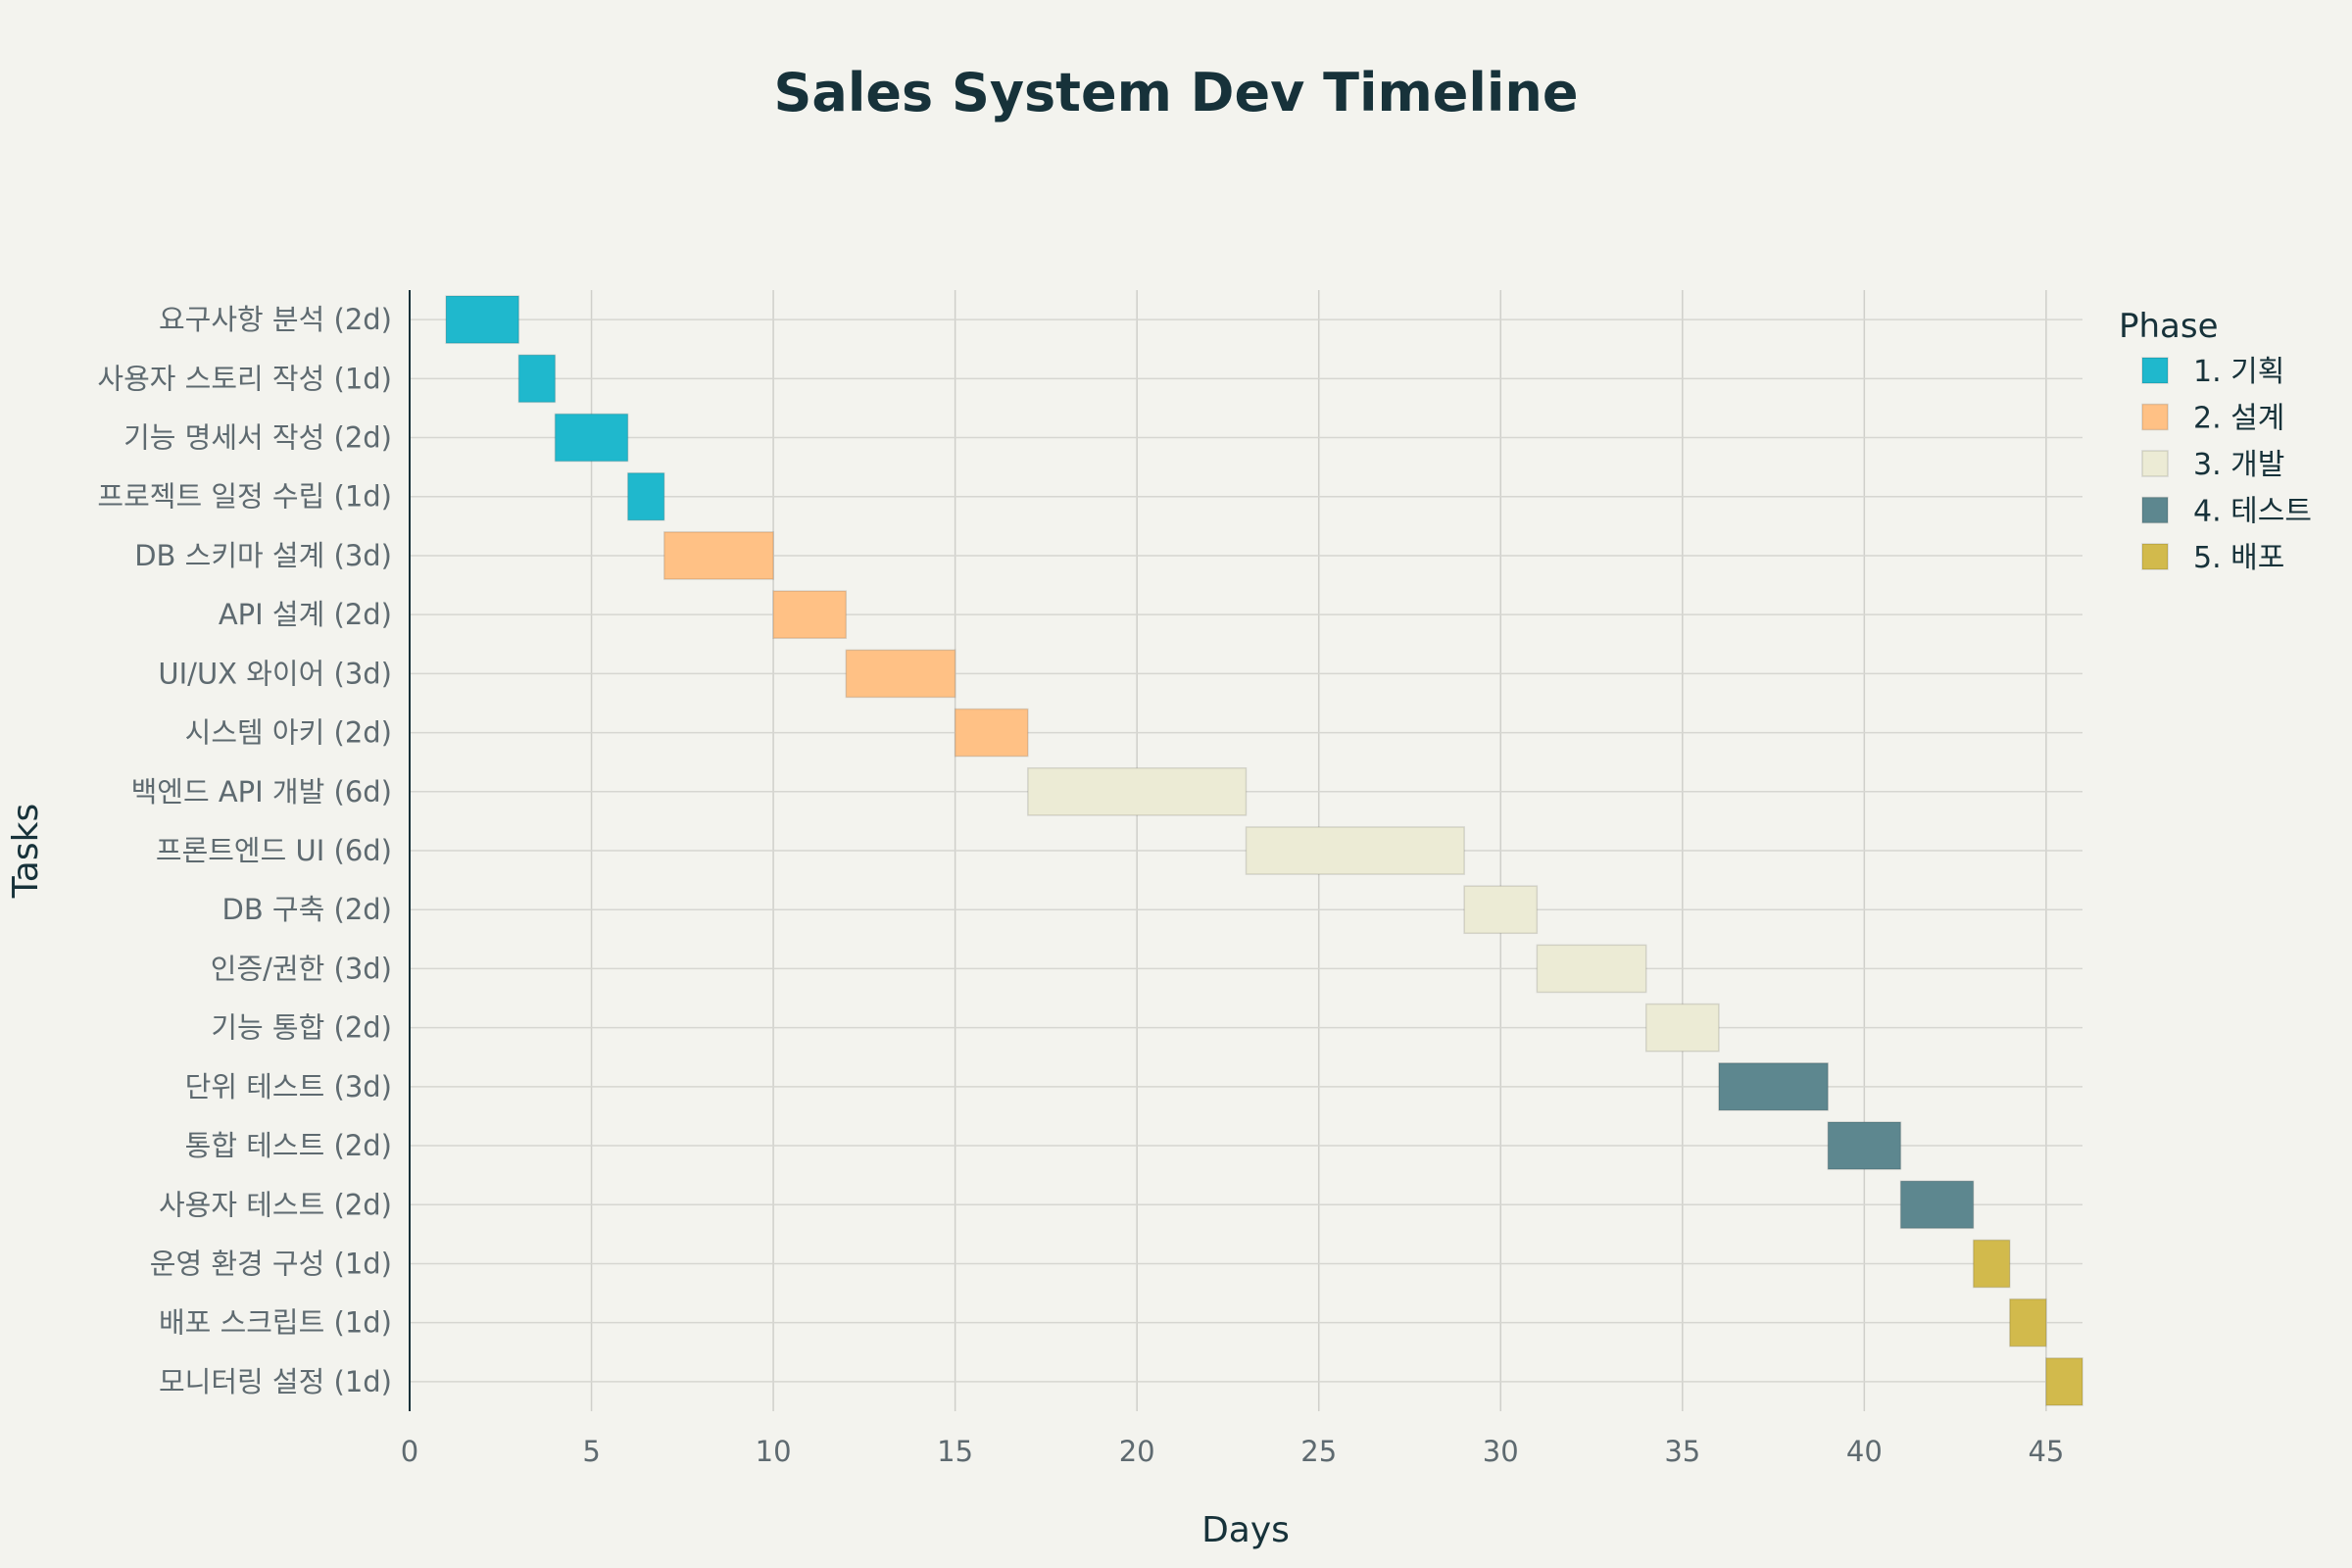 The image size is (2352, 1568). Describe the element at coordinates (1176, 92) in the screenshot. I see `chart-title: Sales System Dev Timeline` at that location.